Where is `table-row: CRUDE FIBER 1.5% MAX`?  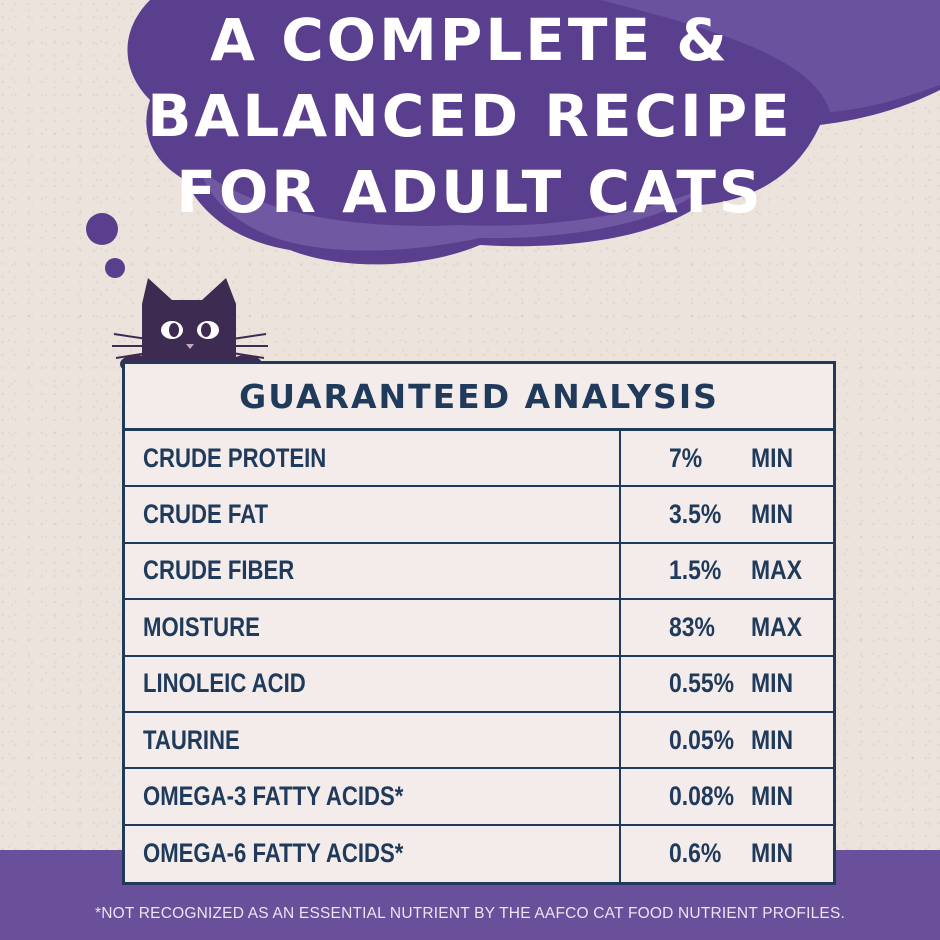 table-row: CRUDE FIBER 1.5% MAX is located at coordinates (479, 572).